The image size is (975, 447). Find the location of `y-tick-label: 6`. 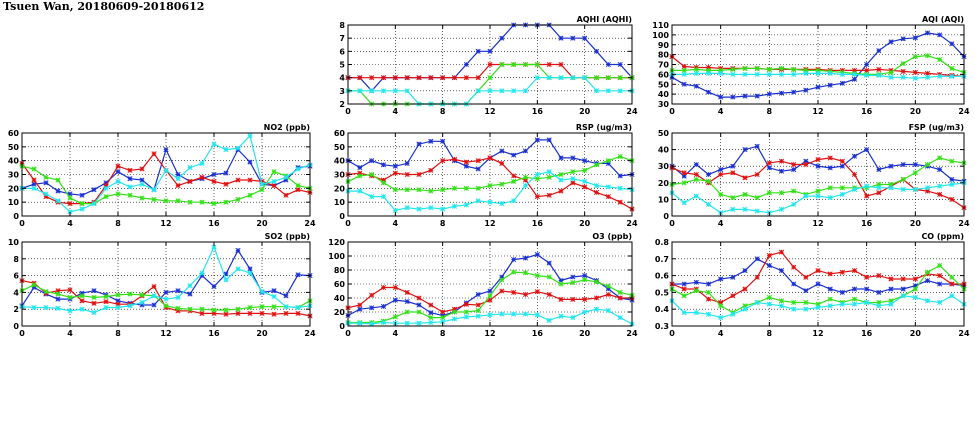

y-tick-label: 6 is located at coordinates (342, 51).